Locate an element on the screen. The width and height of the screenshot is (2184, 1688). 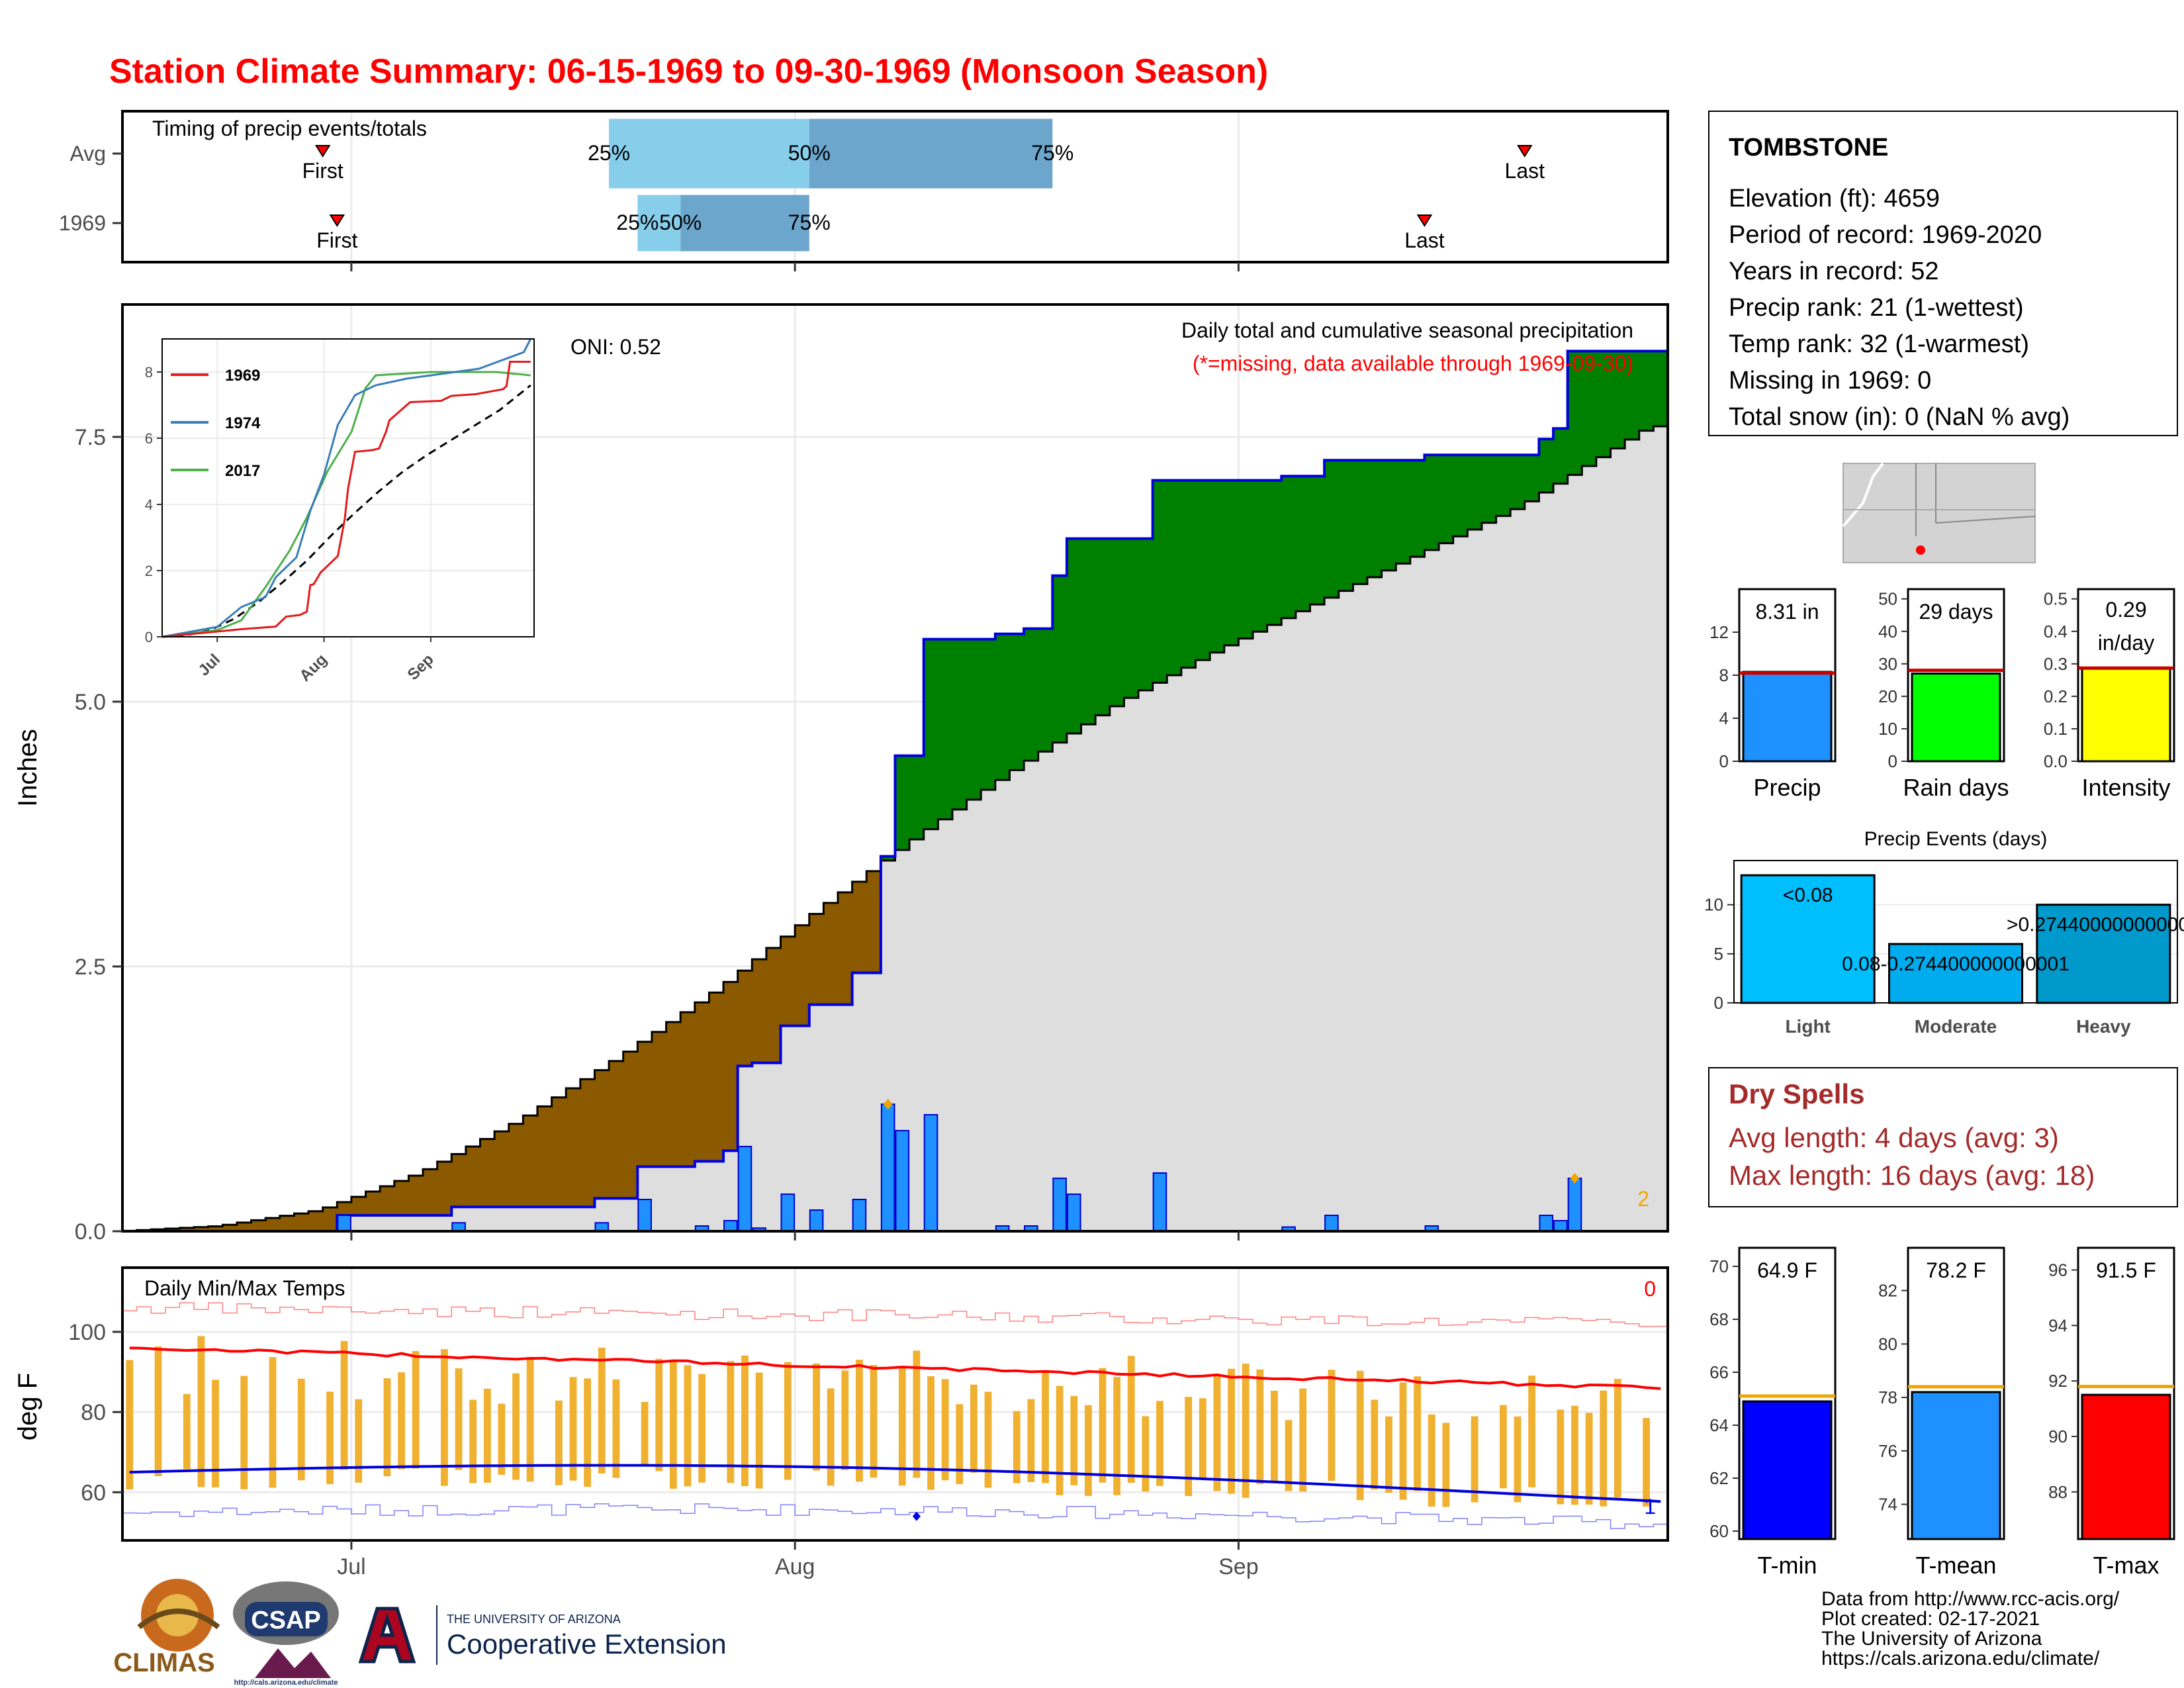
inset-frame-border is located at coordinates (348, 487).